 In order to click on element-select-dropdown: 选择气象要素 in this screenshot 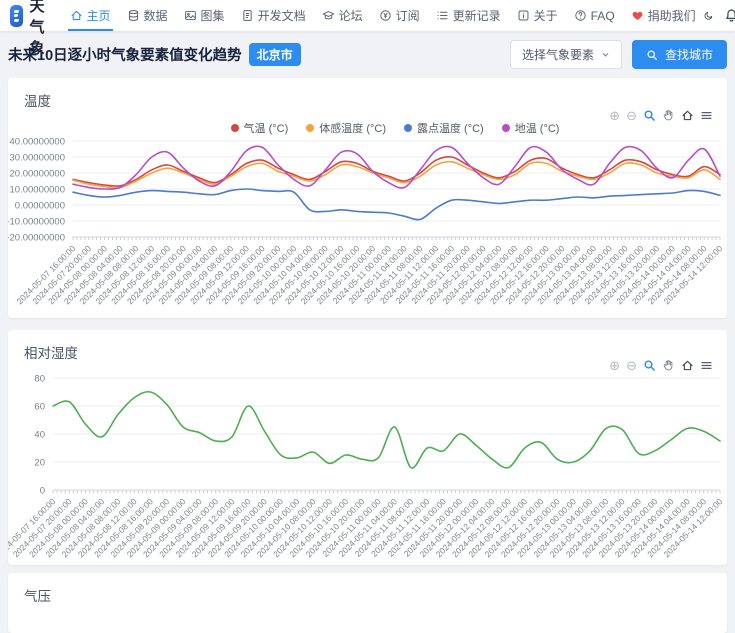, I will do `click(565, 54)`.